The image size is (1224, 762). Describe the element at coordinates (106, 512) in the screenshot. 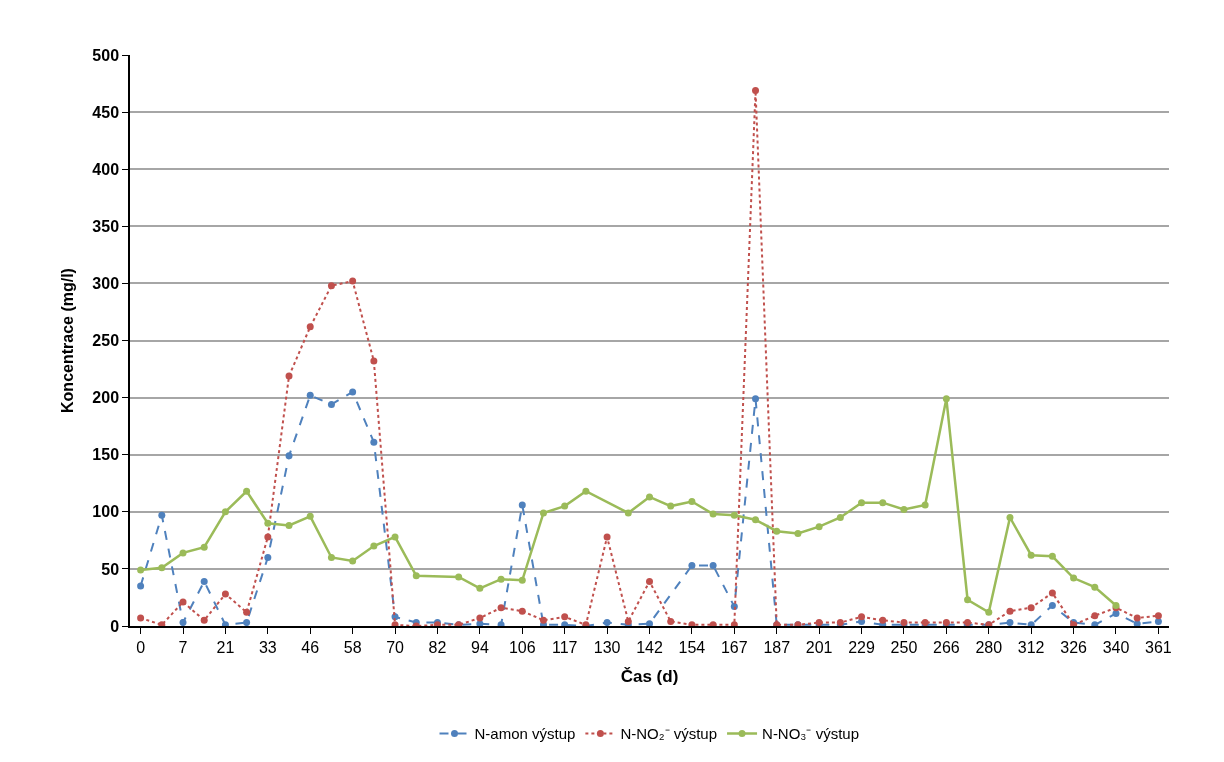

I see `y-tick-label: 100` at that location.